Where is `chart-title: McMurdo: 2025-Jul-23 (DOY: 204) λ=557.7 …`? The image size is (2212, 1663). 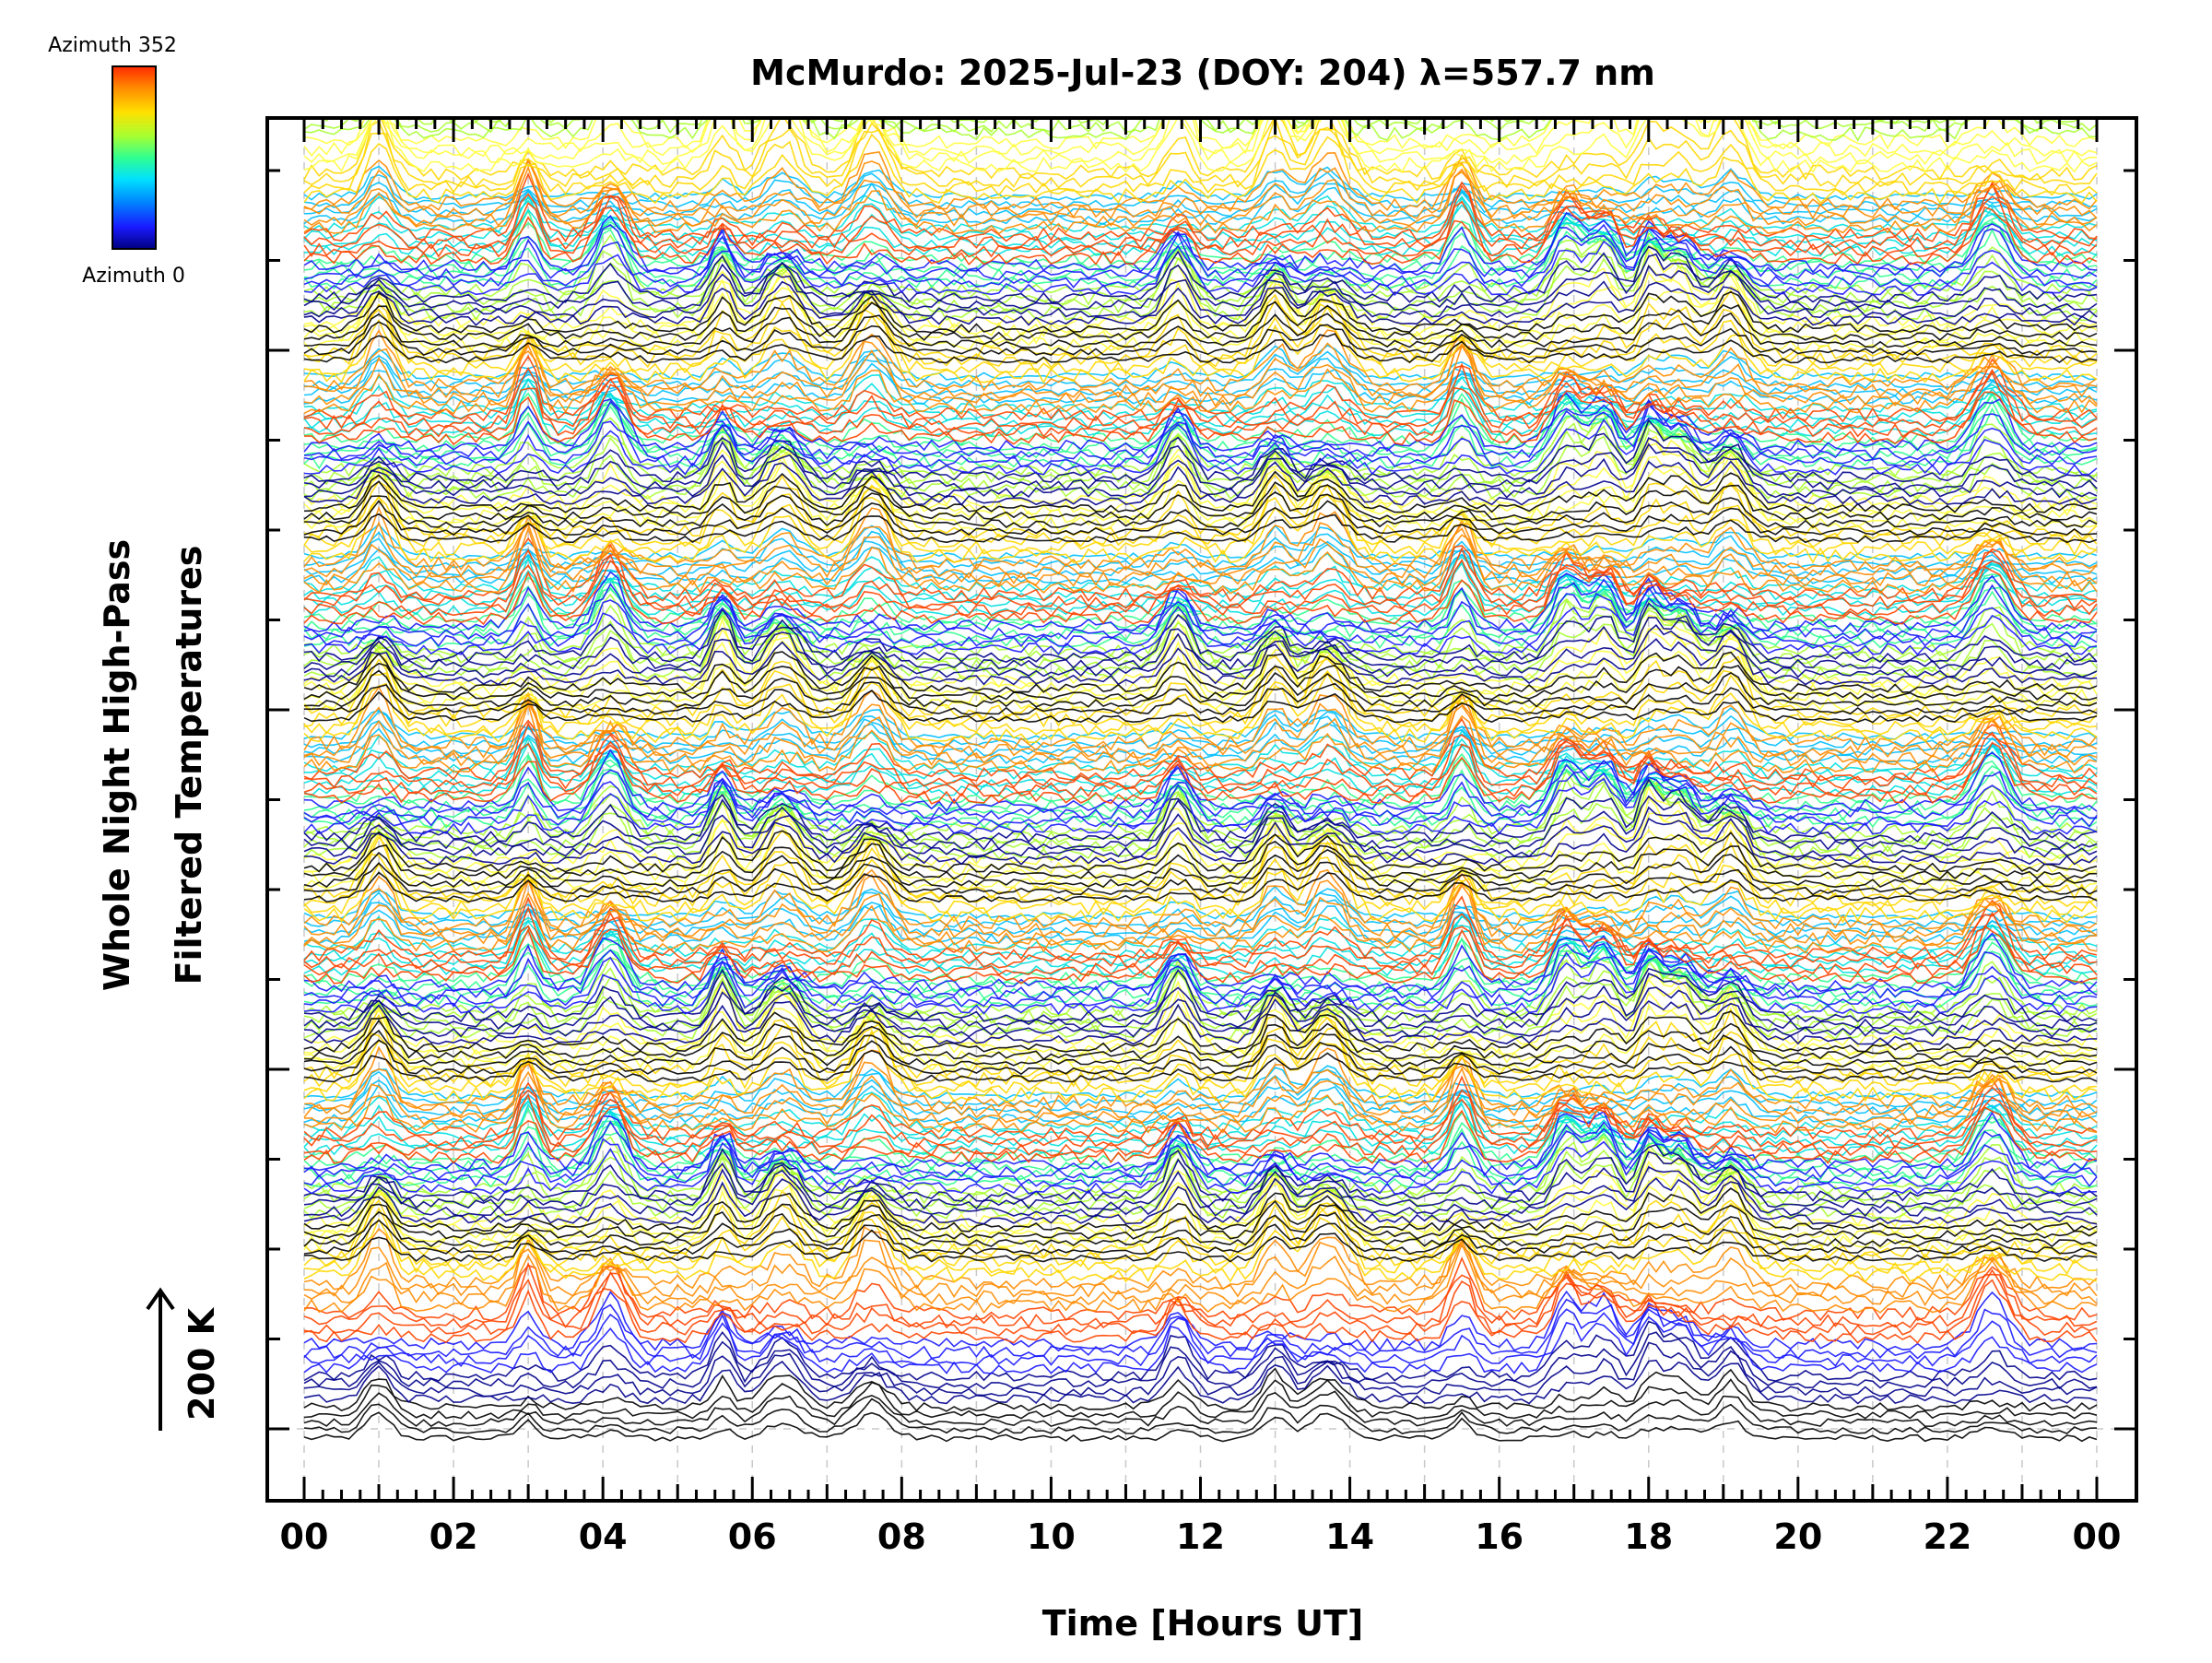
chart-title: McMurdo: 2025-Jul-23 (DOY: 204) λ=557.7 … is located at coordinates (1202, 73).